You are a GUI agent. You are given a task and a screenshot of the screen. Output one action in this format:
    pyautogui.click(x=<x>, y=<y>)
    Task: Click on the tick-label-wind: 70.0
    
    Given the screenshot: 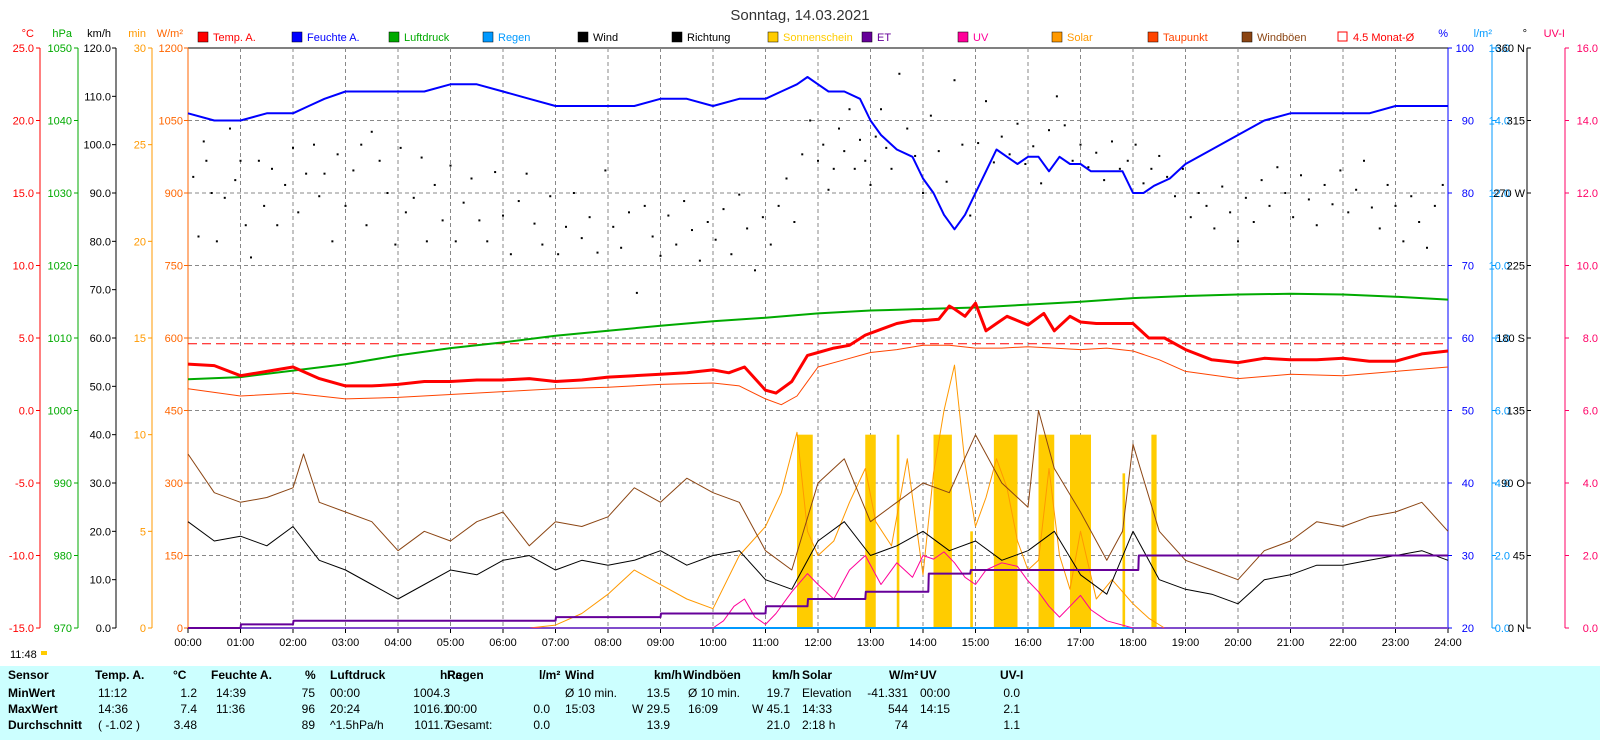 What is the action you would take?
    pyautogui.click(x=100, y=291)
    